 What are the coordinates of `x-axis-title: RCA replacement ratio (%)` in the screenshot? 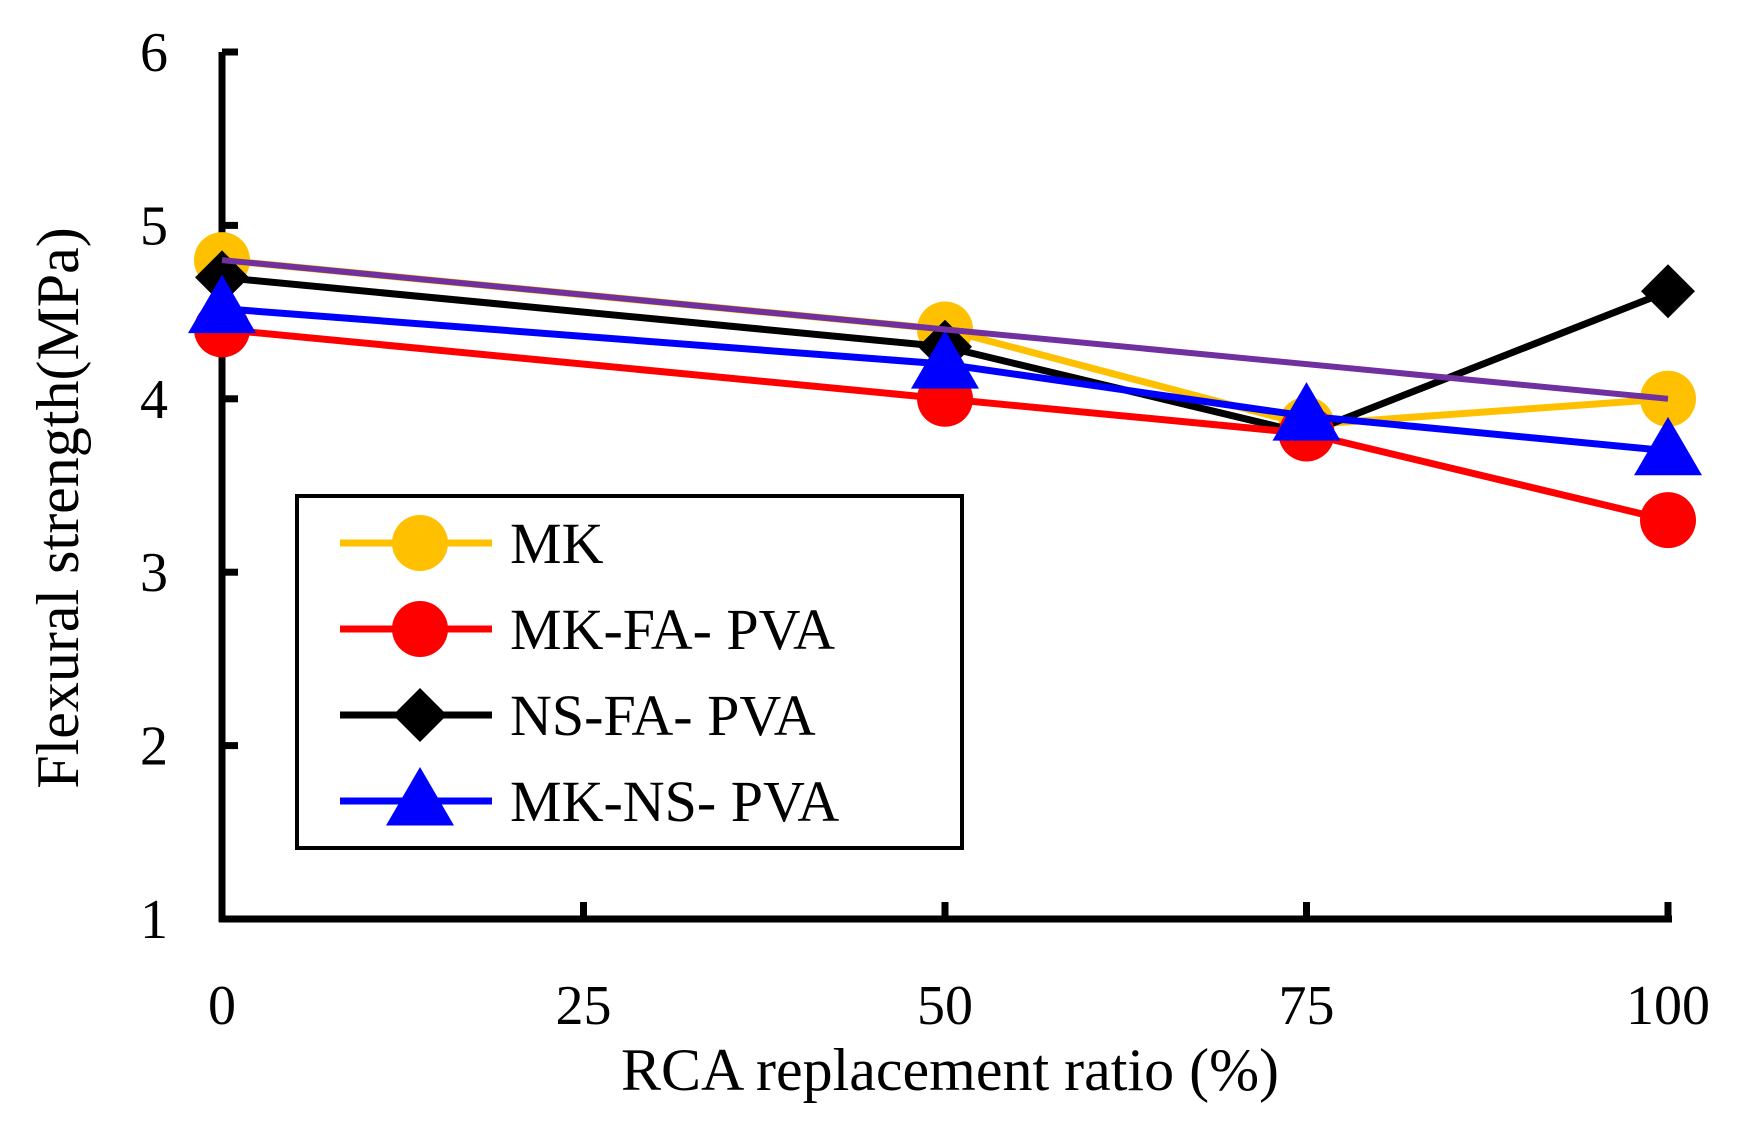 It's located at (950, 1070).